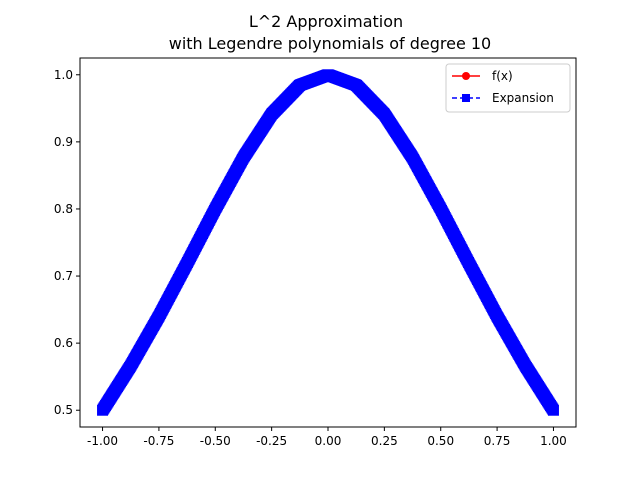 Image resolution: width=640 pixels, height=480 pixels. I want to click on x-tick-label: 0.50, so click(440, 441).